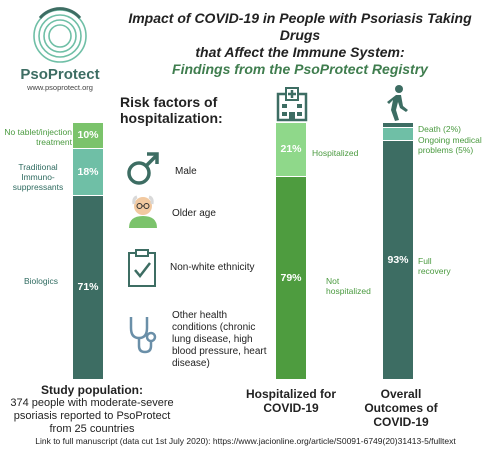 The height and width of the screenshot is (458, 491). What do you see at coordinates (143, 335) in the screenshot?
I see `stethoscope-icon` at bounding box center [143, 335].